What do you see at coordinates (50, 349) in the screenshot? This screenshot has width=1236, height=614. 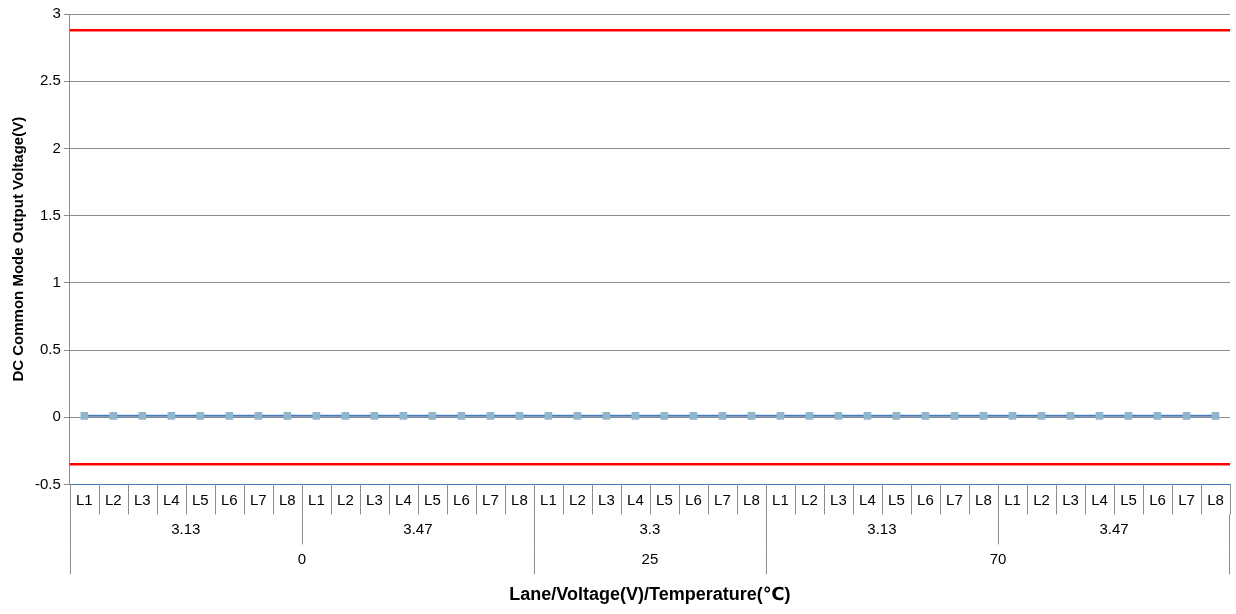 I see `y-tick-label: 0.5` at bounding box center [50, 349].